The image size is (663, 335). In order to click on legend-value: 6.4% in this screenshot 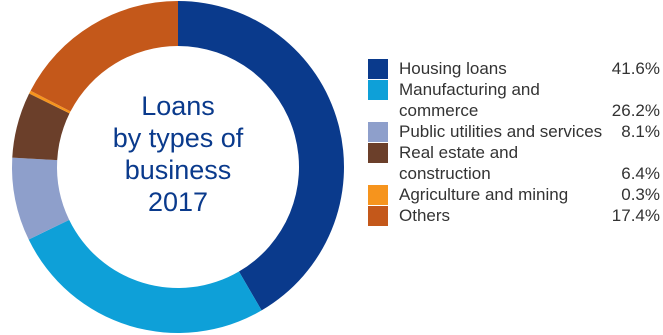, I will do `click(640, 173)`.